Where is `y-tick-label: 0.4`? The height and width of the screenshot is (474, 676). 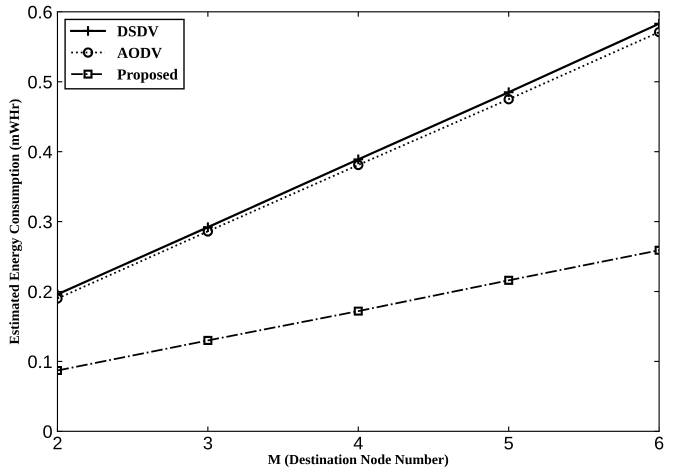
y-tick-label: 0.4 is located at coordinates (40, 152).